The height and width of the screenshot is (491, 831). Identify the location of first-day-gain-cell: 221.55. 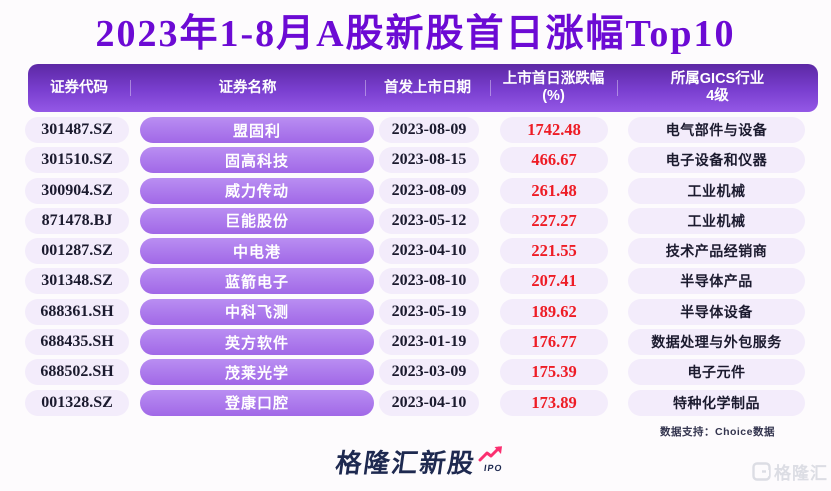
(554, 251).